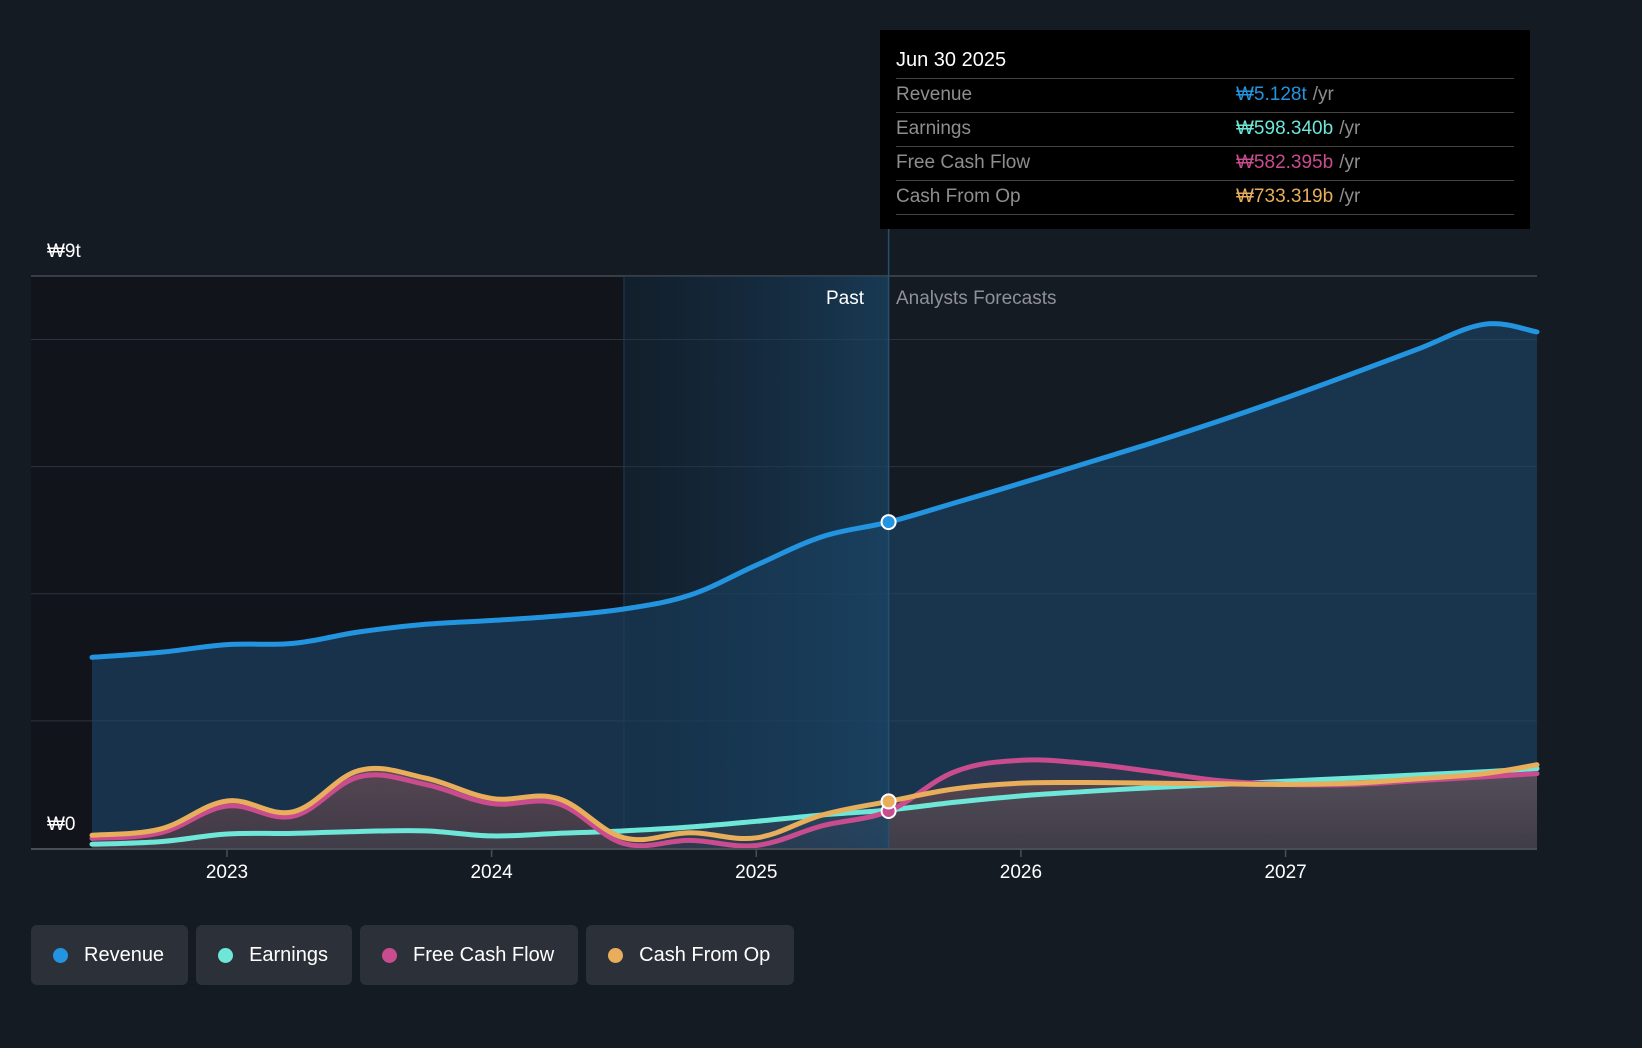  What do you see at coordinates (958, 196) in the screenshot?
I see `tooltip-label: Cash From Op` at bounding box center [958, 196].